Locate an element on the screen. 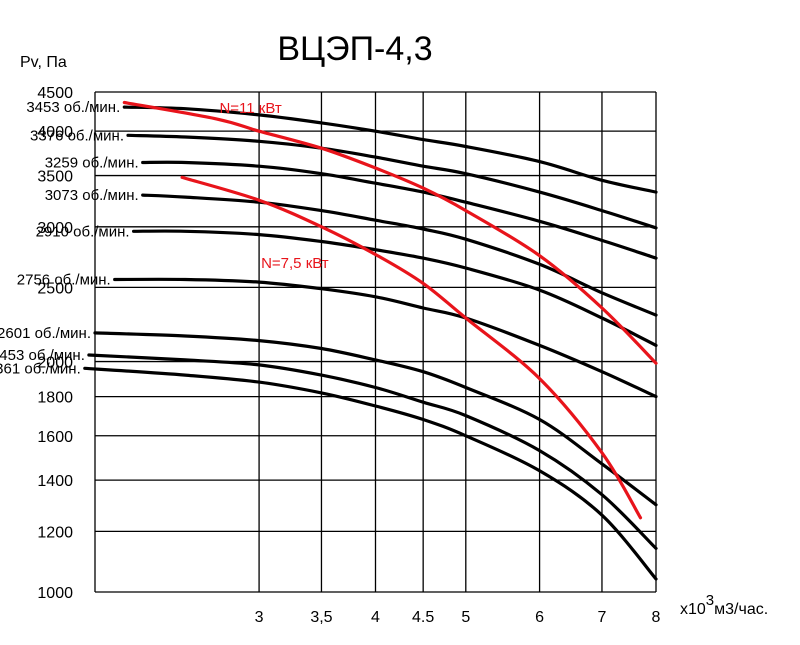  y-axis-label: Pv, Па is located at coordinates (43, 62).